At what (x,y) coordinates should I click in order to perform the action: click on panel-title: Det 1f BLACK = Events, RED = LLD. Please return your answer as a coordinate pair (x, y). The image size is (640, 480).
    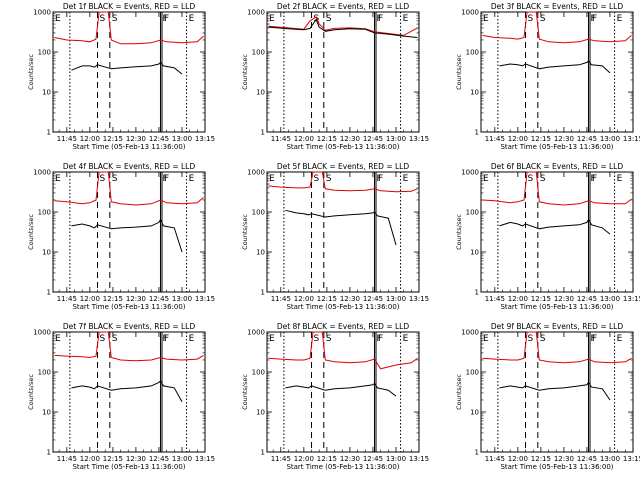
    Looking at the image, I should click on (129, 6).